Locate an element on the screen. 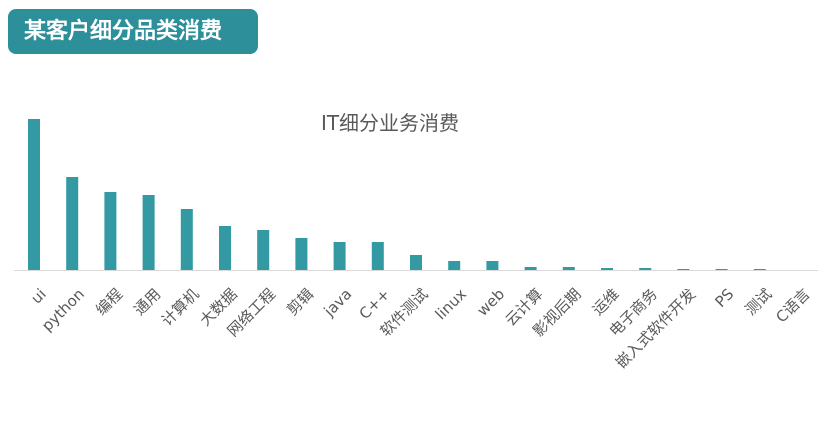  x-tick-label: 剪辑 is located at coordinates (300, 302).